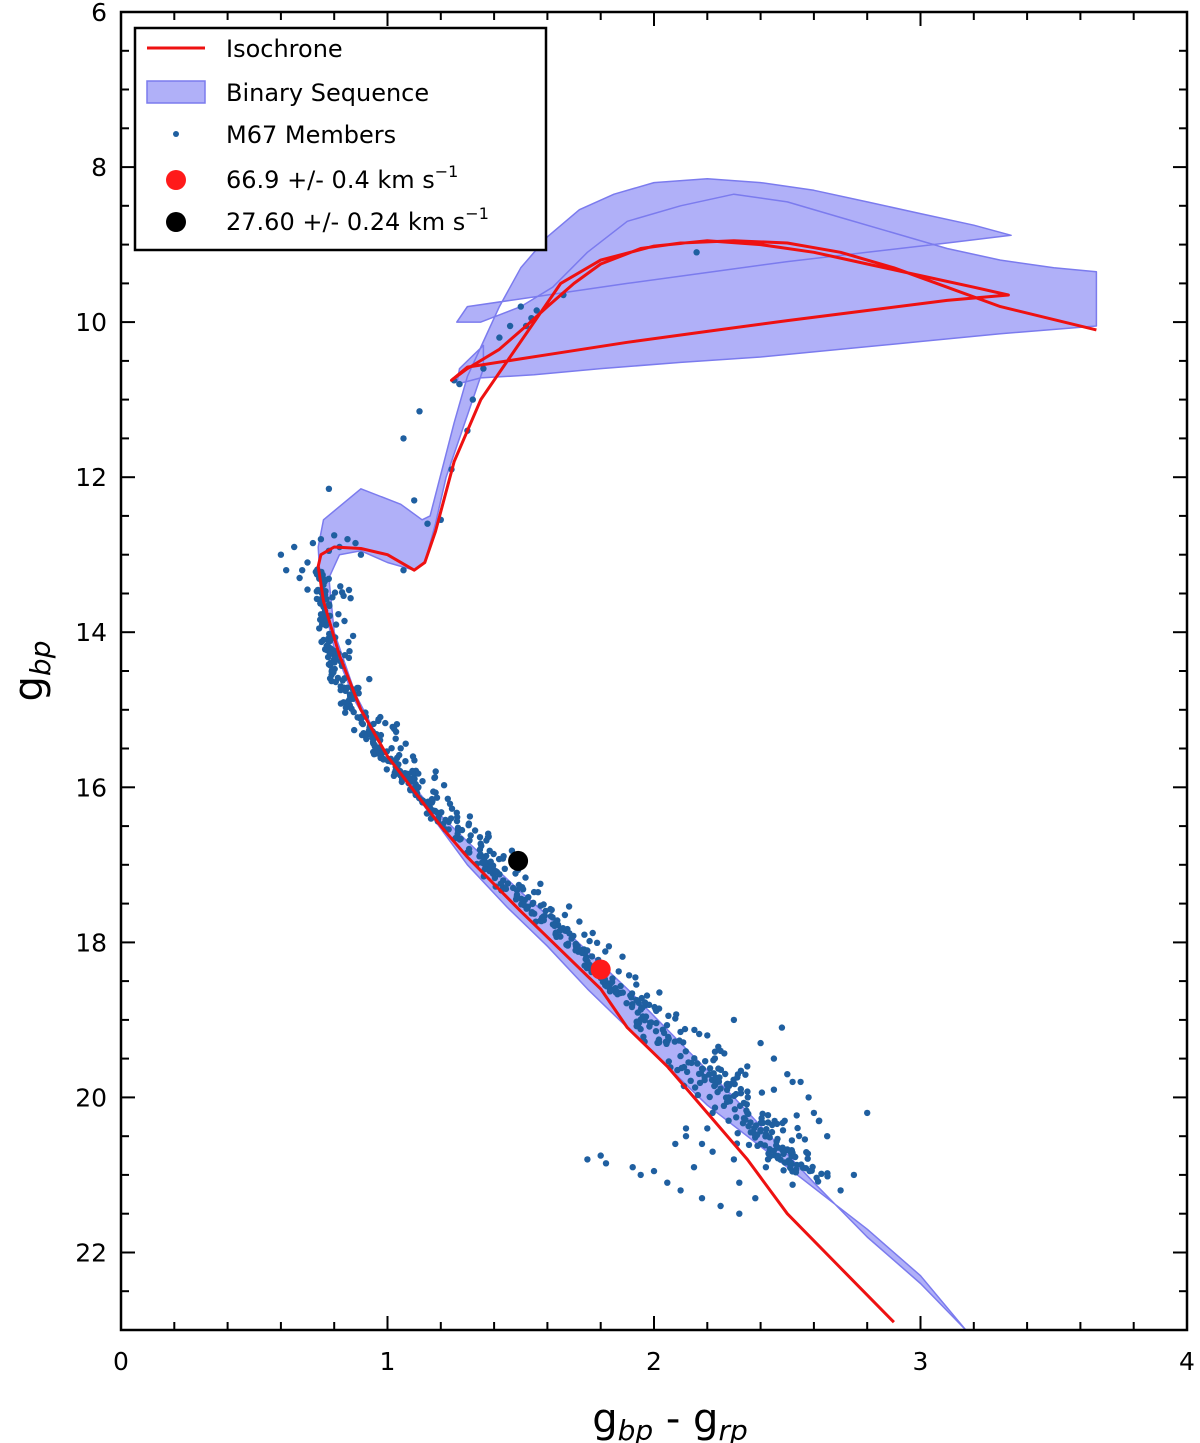 This screenshot has height=1443, width=1200. I want to click on legend-binary-label: Binary Sequence, so click(327, 93).